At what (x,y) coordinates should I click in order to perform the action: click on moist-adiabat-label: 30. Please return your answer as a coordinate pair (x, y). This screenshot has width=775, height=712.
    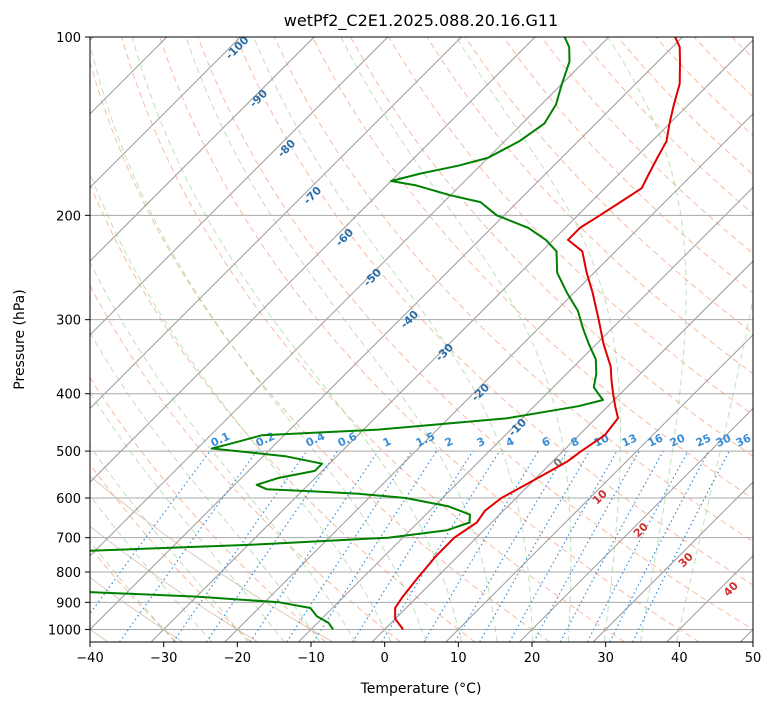
    Looking at the image, I should click on (686, 560).